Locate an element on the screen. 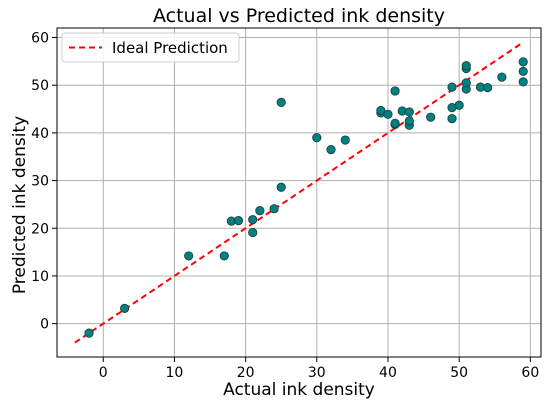  y-axis-ticks: 0 10 20 30 40 50 60 is located at coordinates (44, 182).